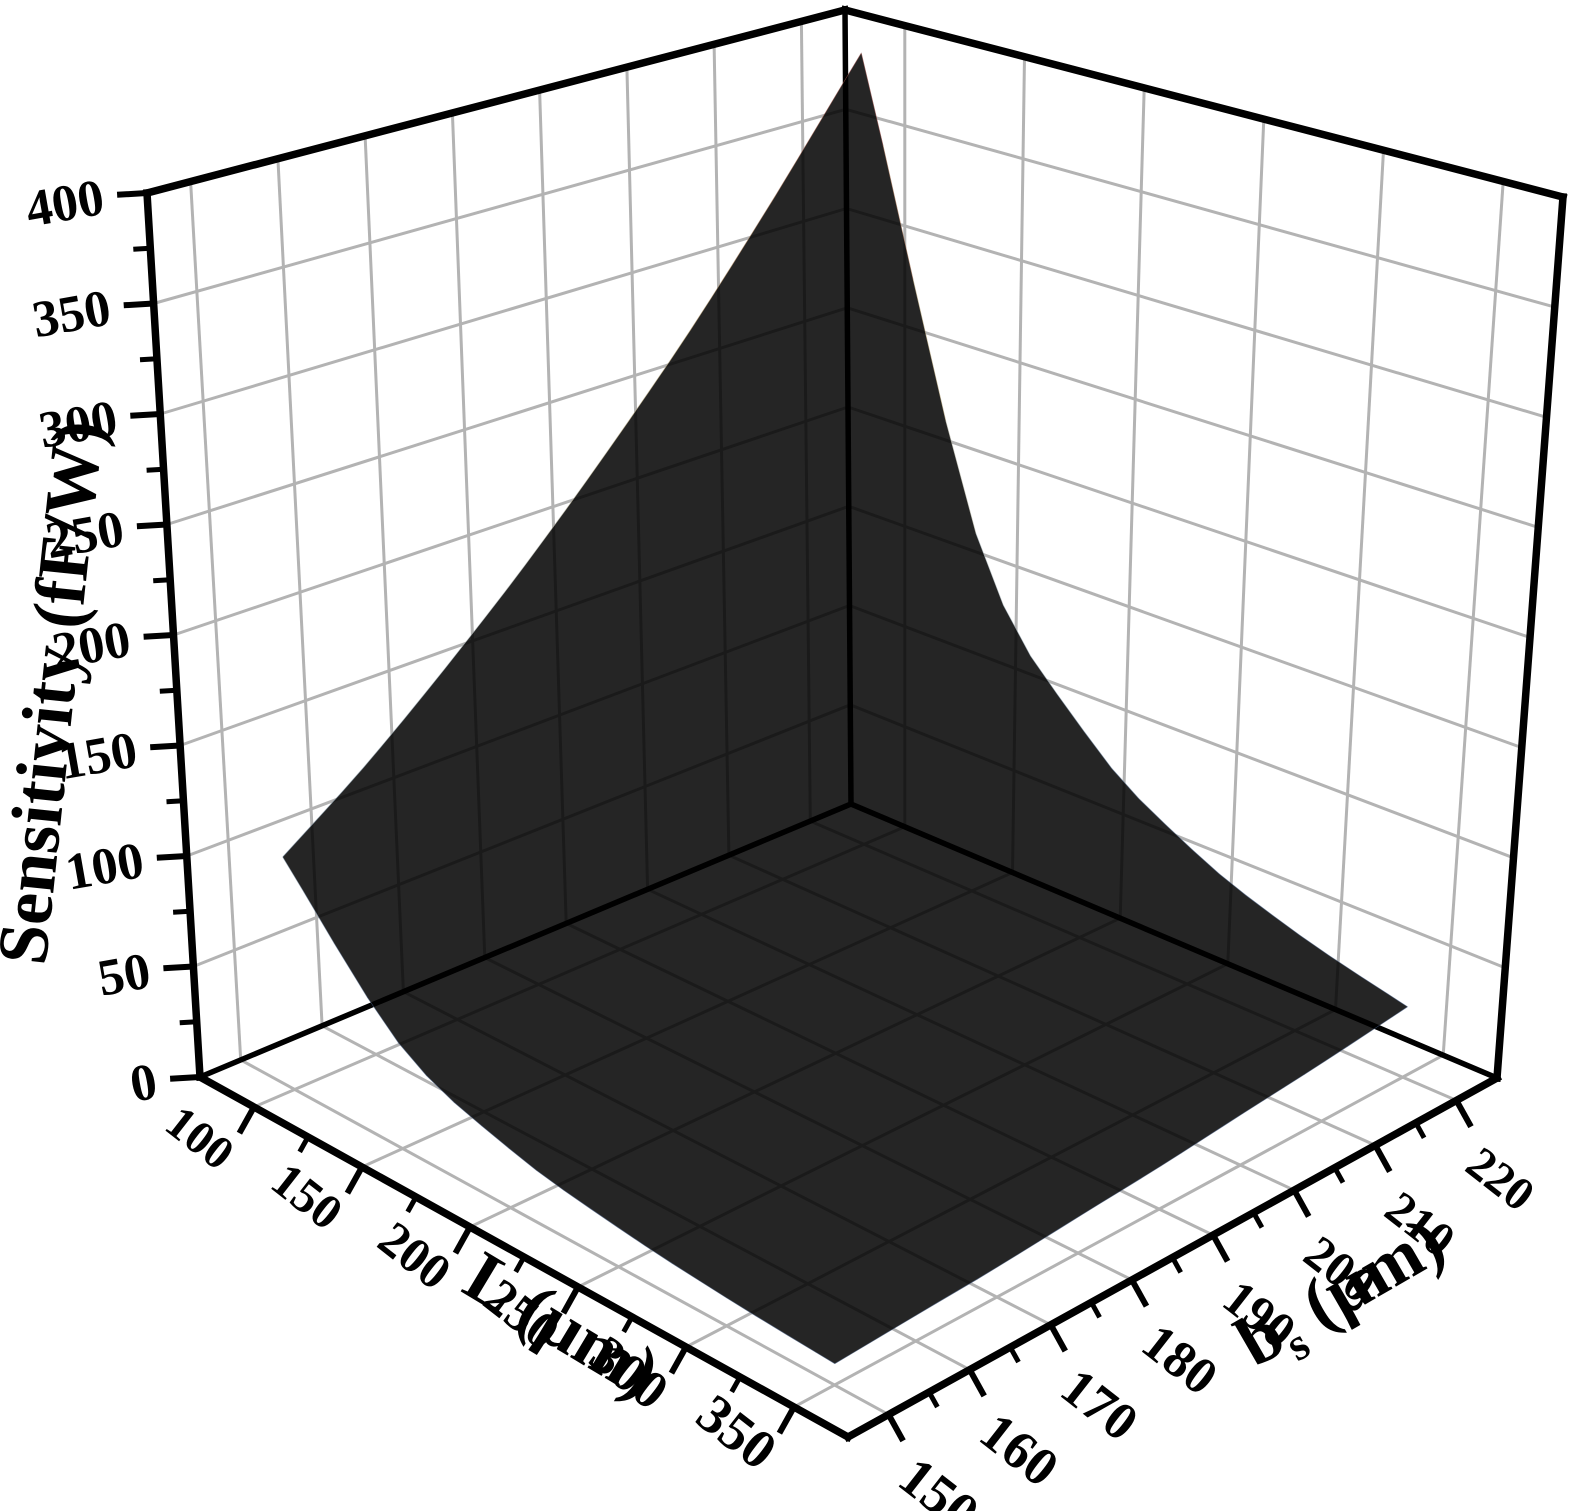  Describe the element at coordinates (104, 867) in the screenshot. I see `z-tick-label: 100` at that location.